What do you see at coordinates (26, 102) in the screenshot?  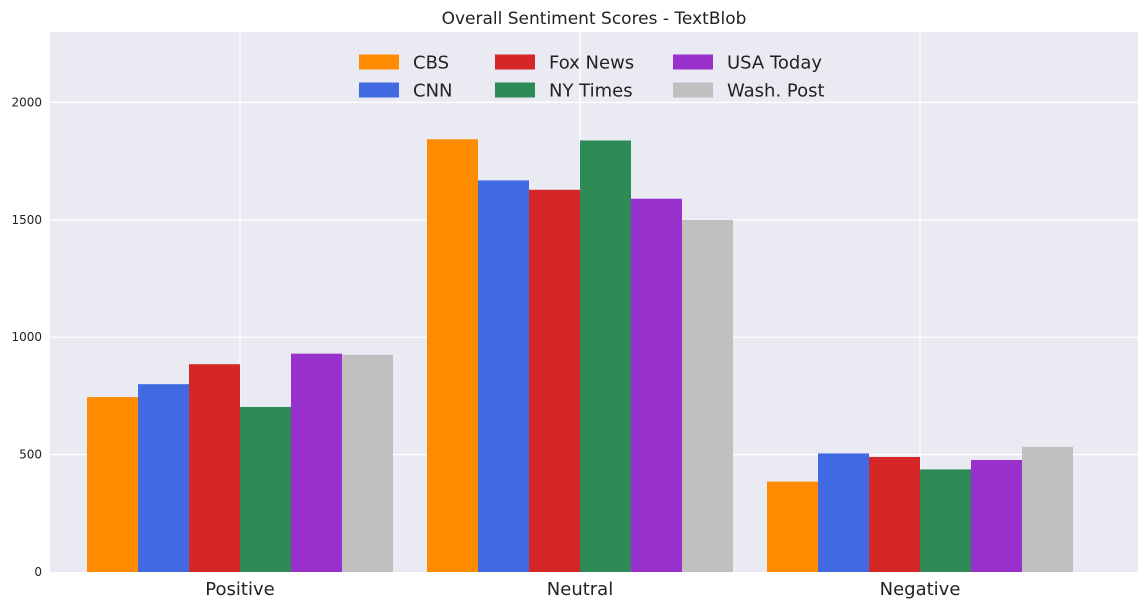 I see `y-tick-label: 2000` at bounding box center [26, 102].